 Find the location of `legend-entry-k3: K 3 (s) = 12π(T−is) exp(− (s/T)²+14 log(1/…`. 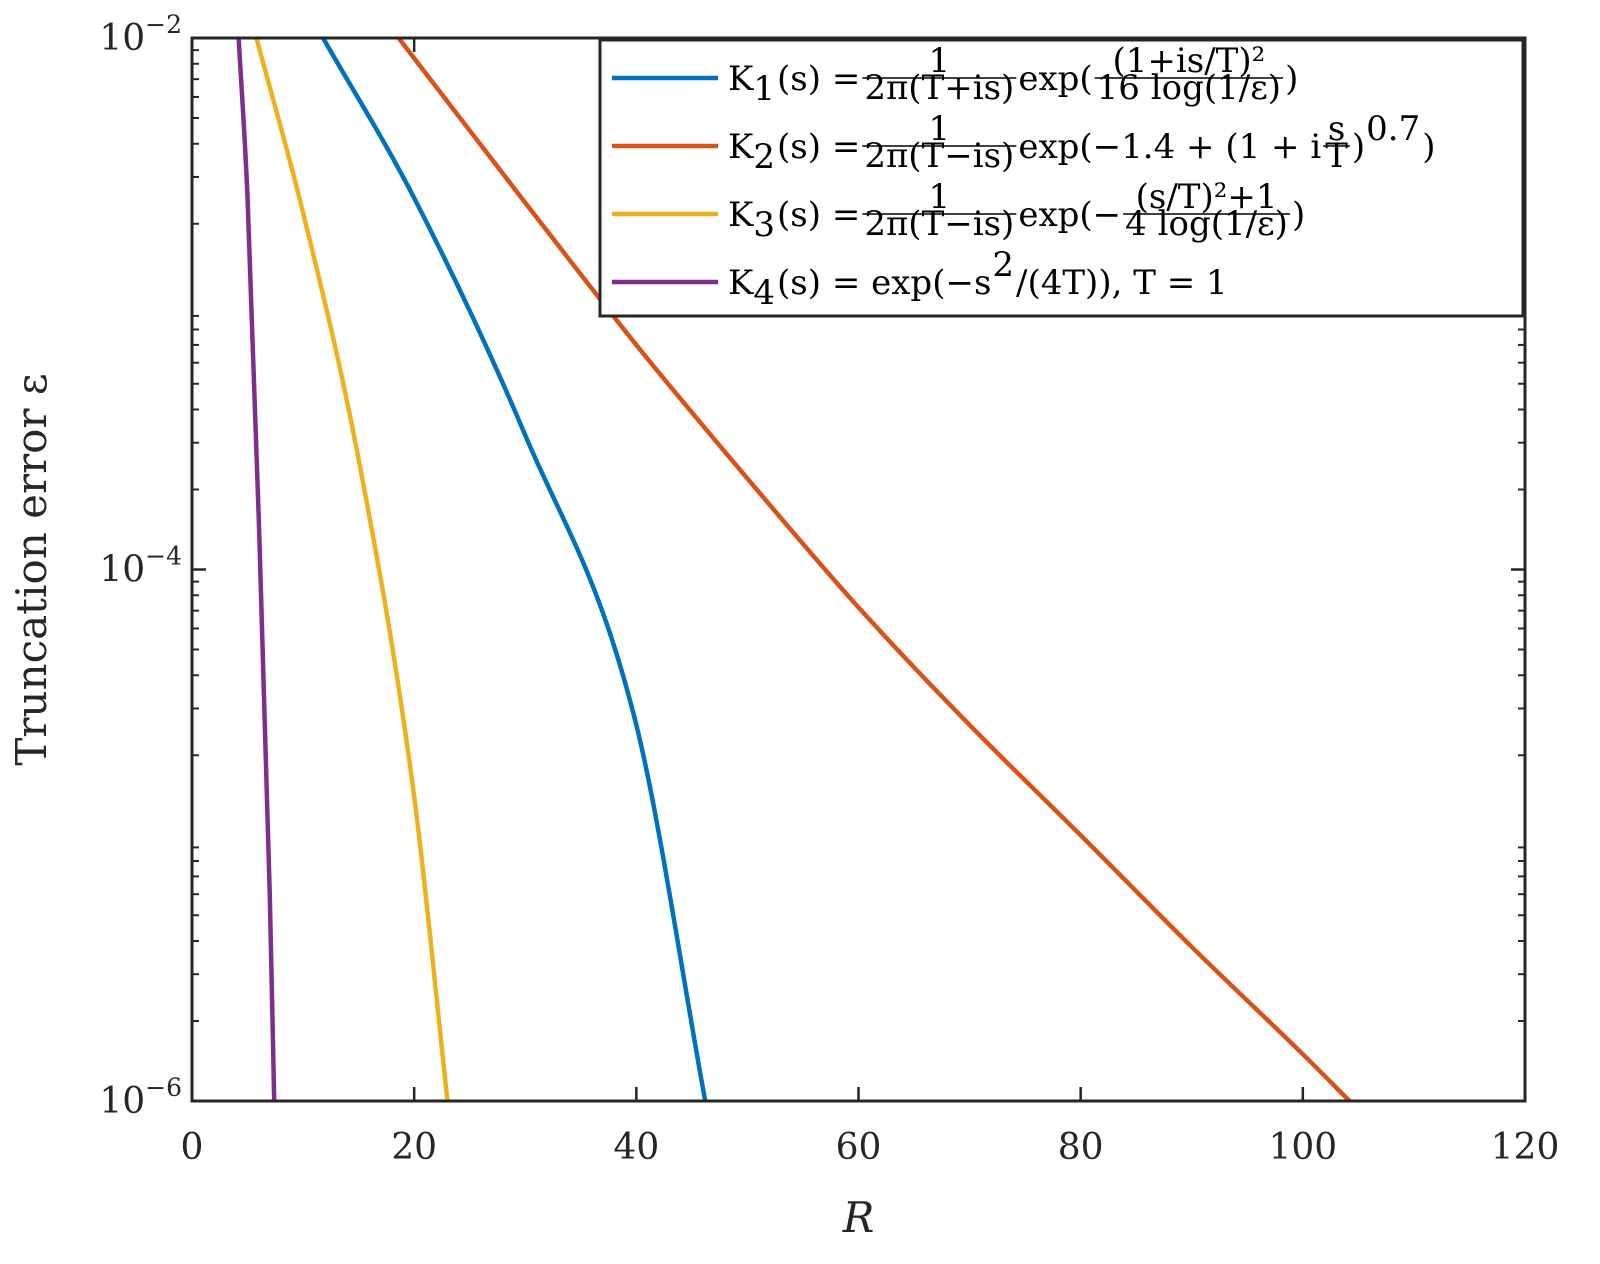

legend-entry-k3: K 3 (s) = 12π(T−is) exp(− (s/T)²+14 log(1/… is located at coordinates (1016, 211).